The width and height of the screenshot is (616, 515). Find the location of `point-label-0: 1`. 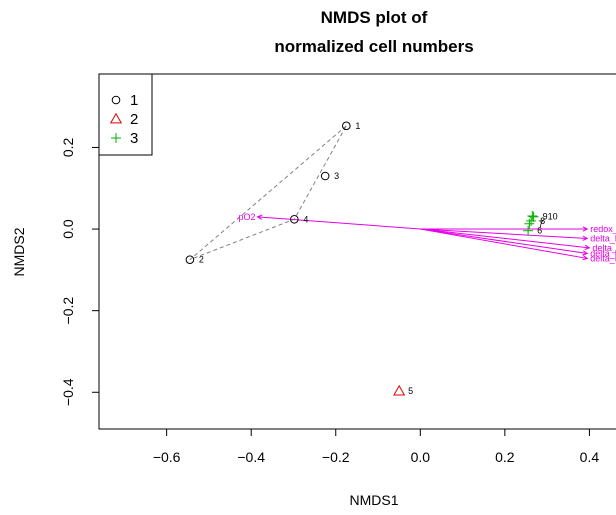

point-label-0: 1 is located at coordinates (357, 126).